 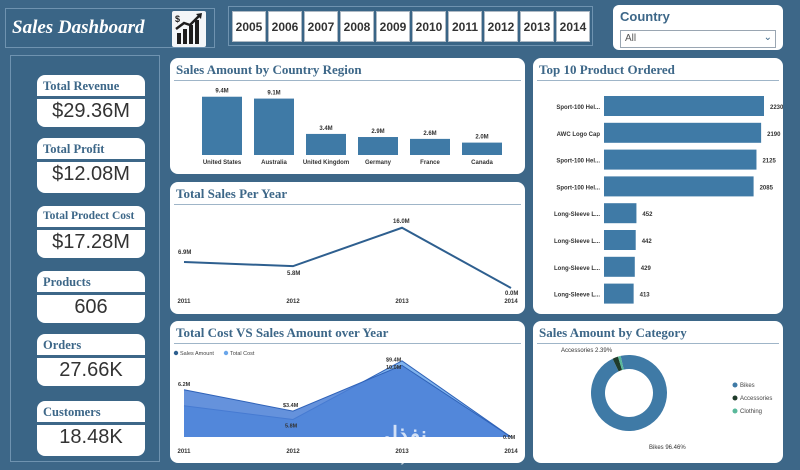 I want to click on data-label: 442, so click(x=647, y=242).